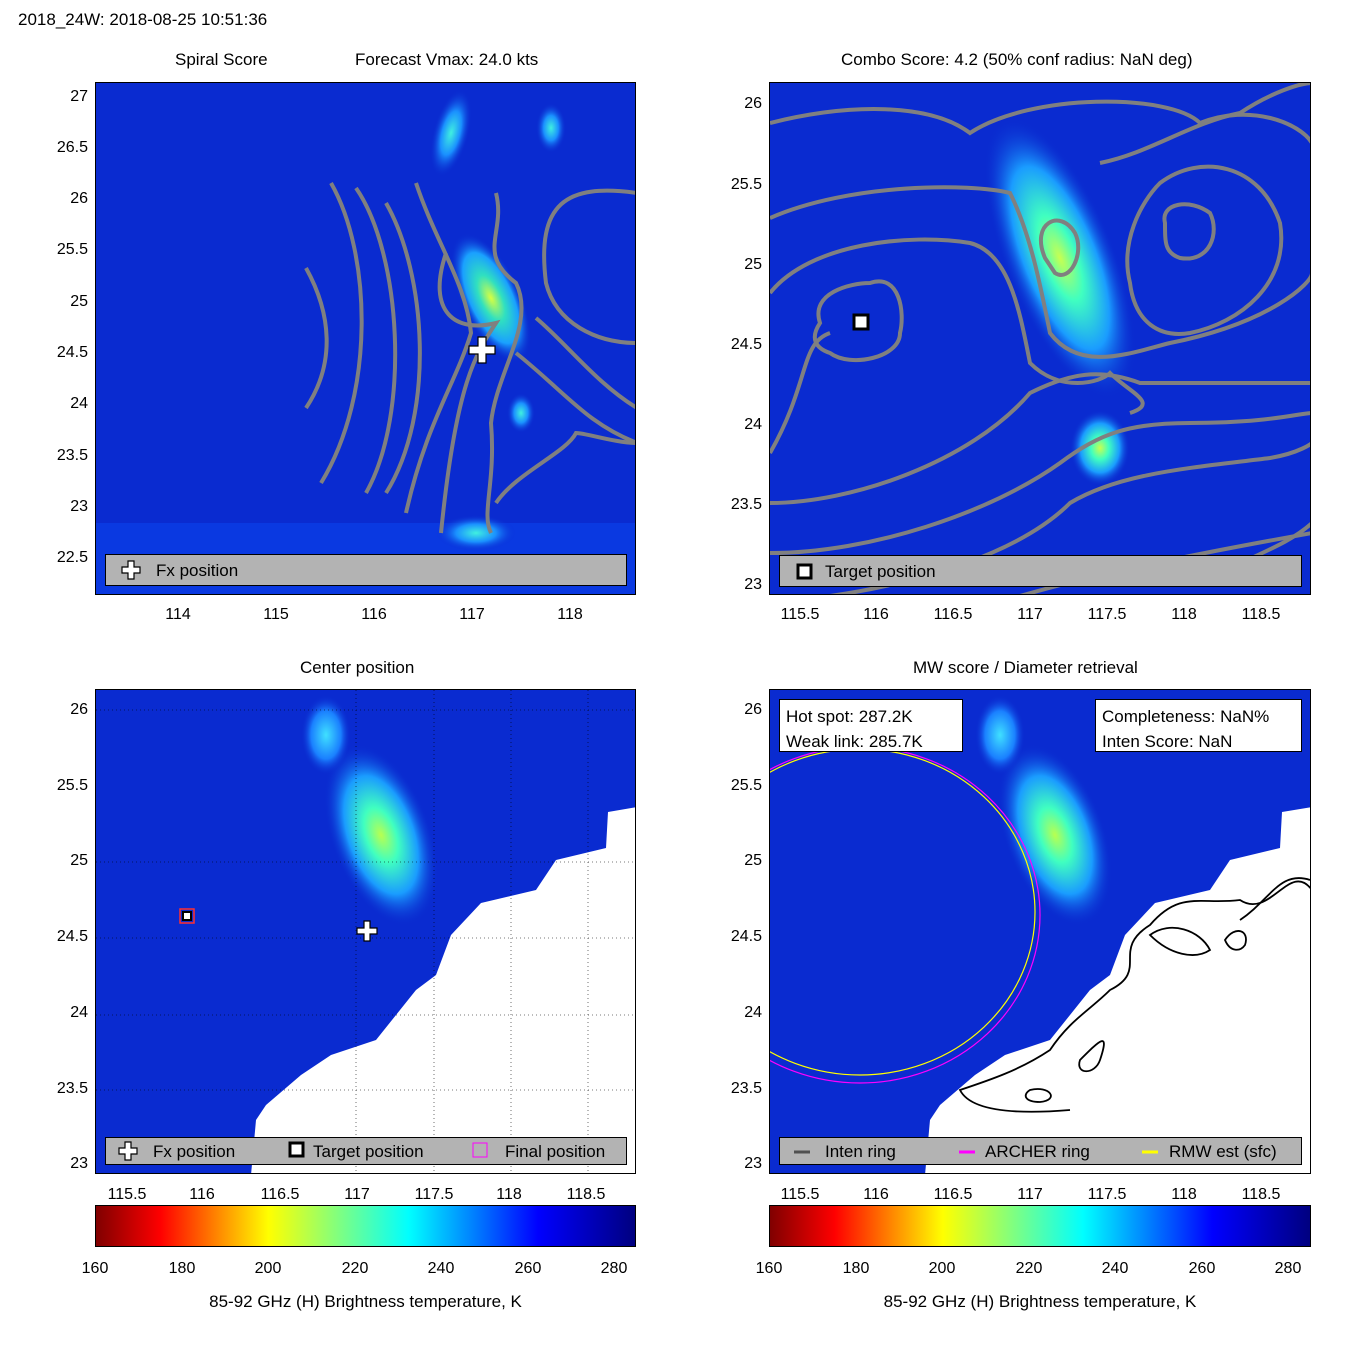 The image size is (1350, 1350). I want to click on spiral-graphics, so click(365, 341).